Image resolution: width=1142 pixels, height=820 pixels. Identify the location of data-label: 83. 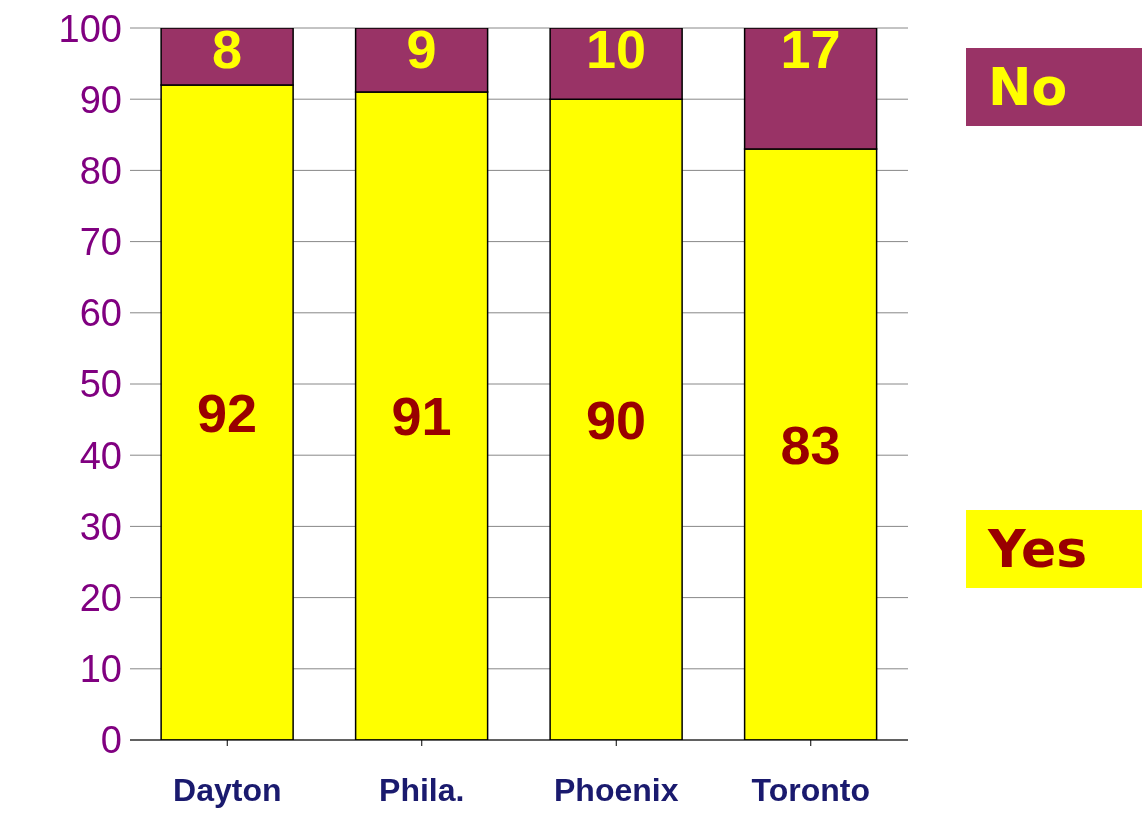
(810, 444).